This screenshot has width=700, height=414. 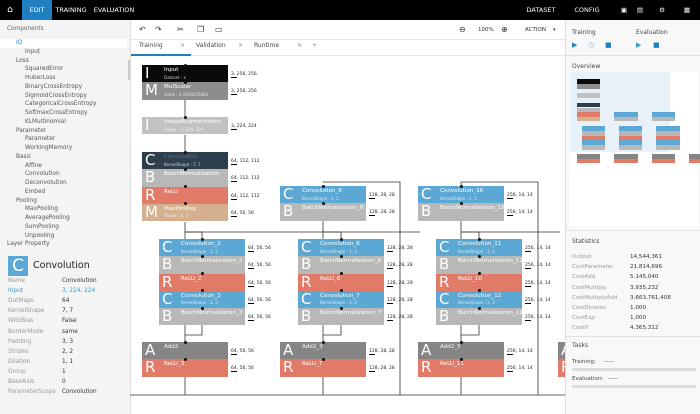 What do you see at coordinates (535, 30) in the screenshot?
I see `action-dropdown: ACTION` at bounding box center [535, 30].